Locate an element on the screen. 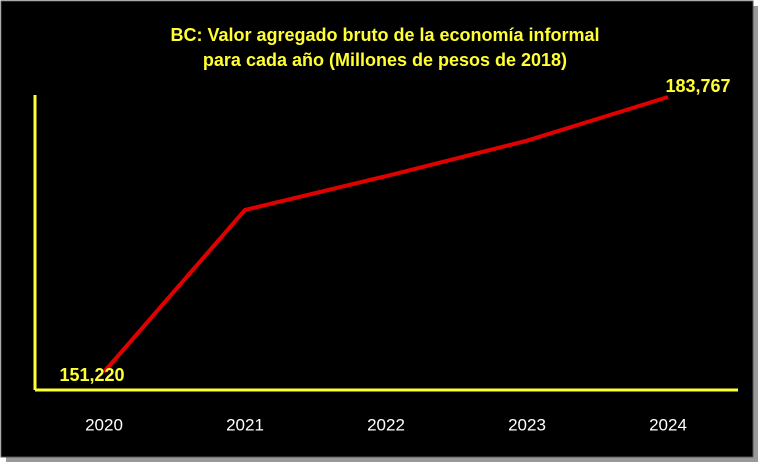 This screenshot has width=769, height=472. x-tick-label: 2020 is located at coordinates (104, 424).